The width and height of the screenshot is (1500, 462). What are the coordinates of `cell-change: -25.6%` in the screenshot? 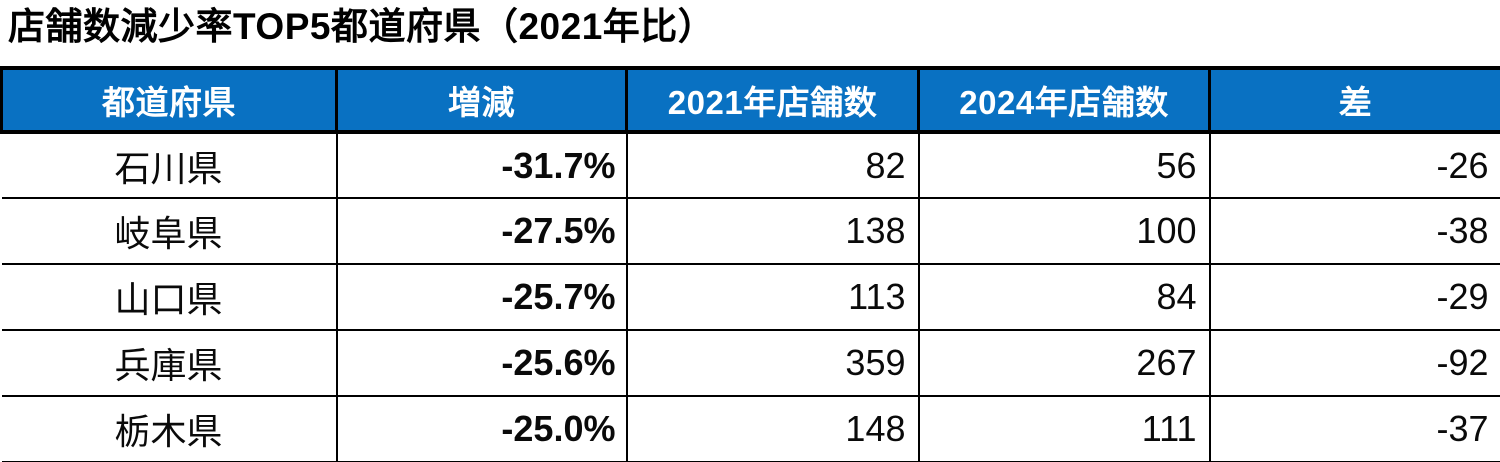 It's located at (481, 363).